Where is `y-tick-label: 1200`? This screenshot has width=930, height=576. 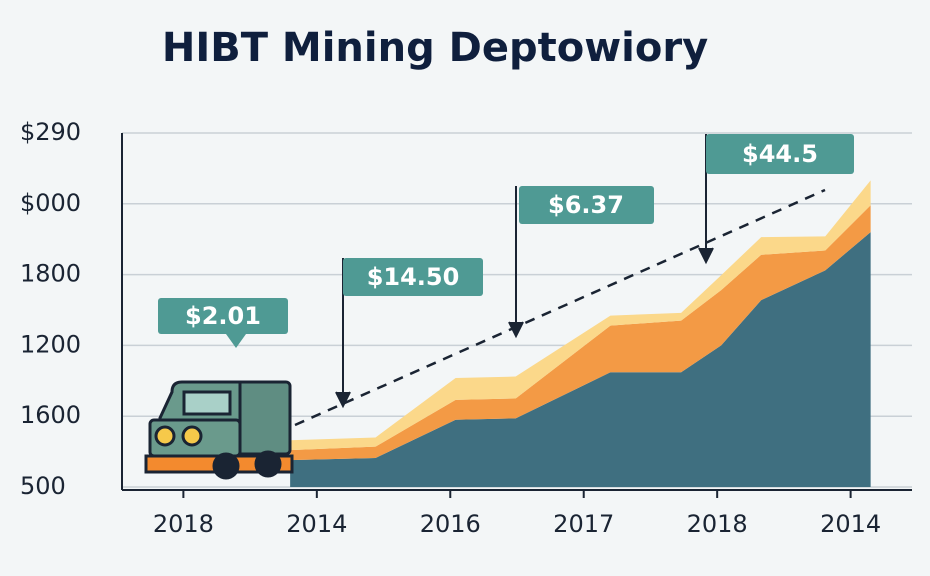
y-tick-label: 1200 is located at coordinates (50, 344).